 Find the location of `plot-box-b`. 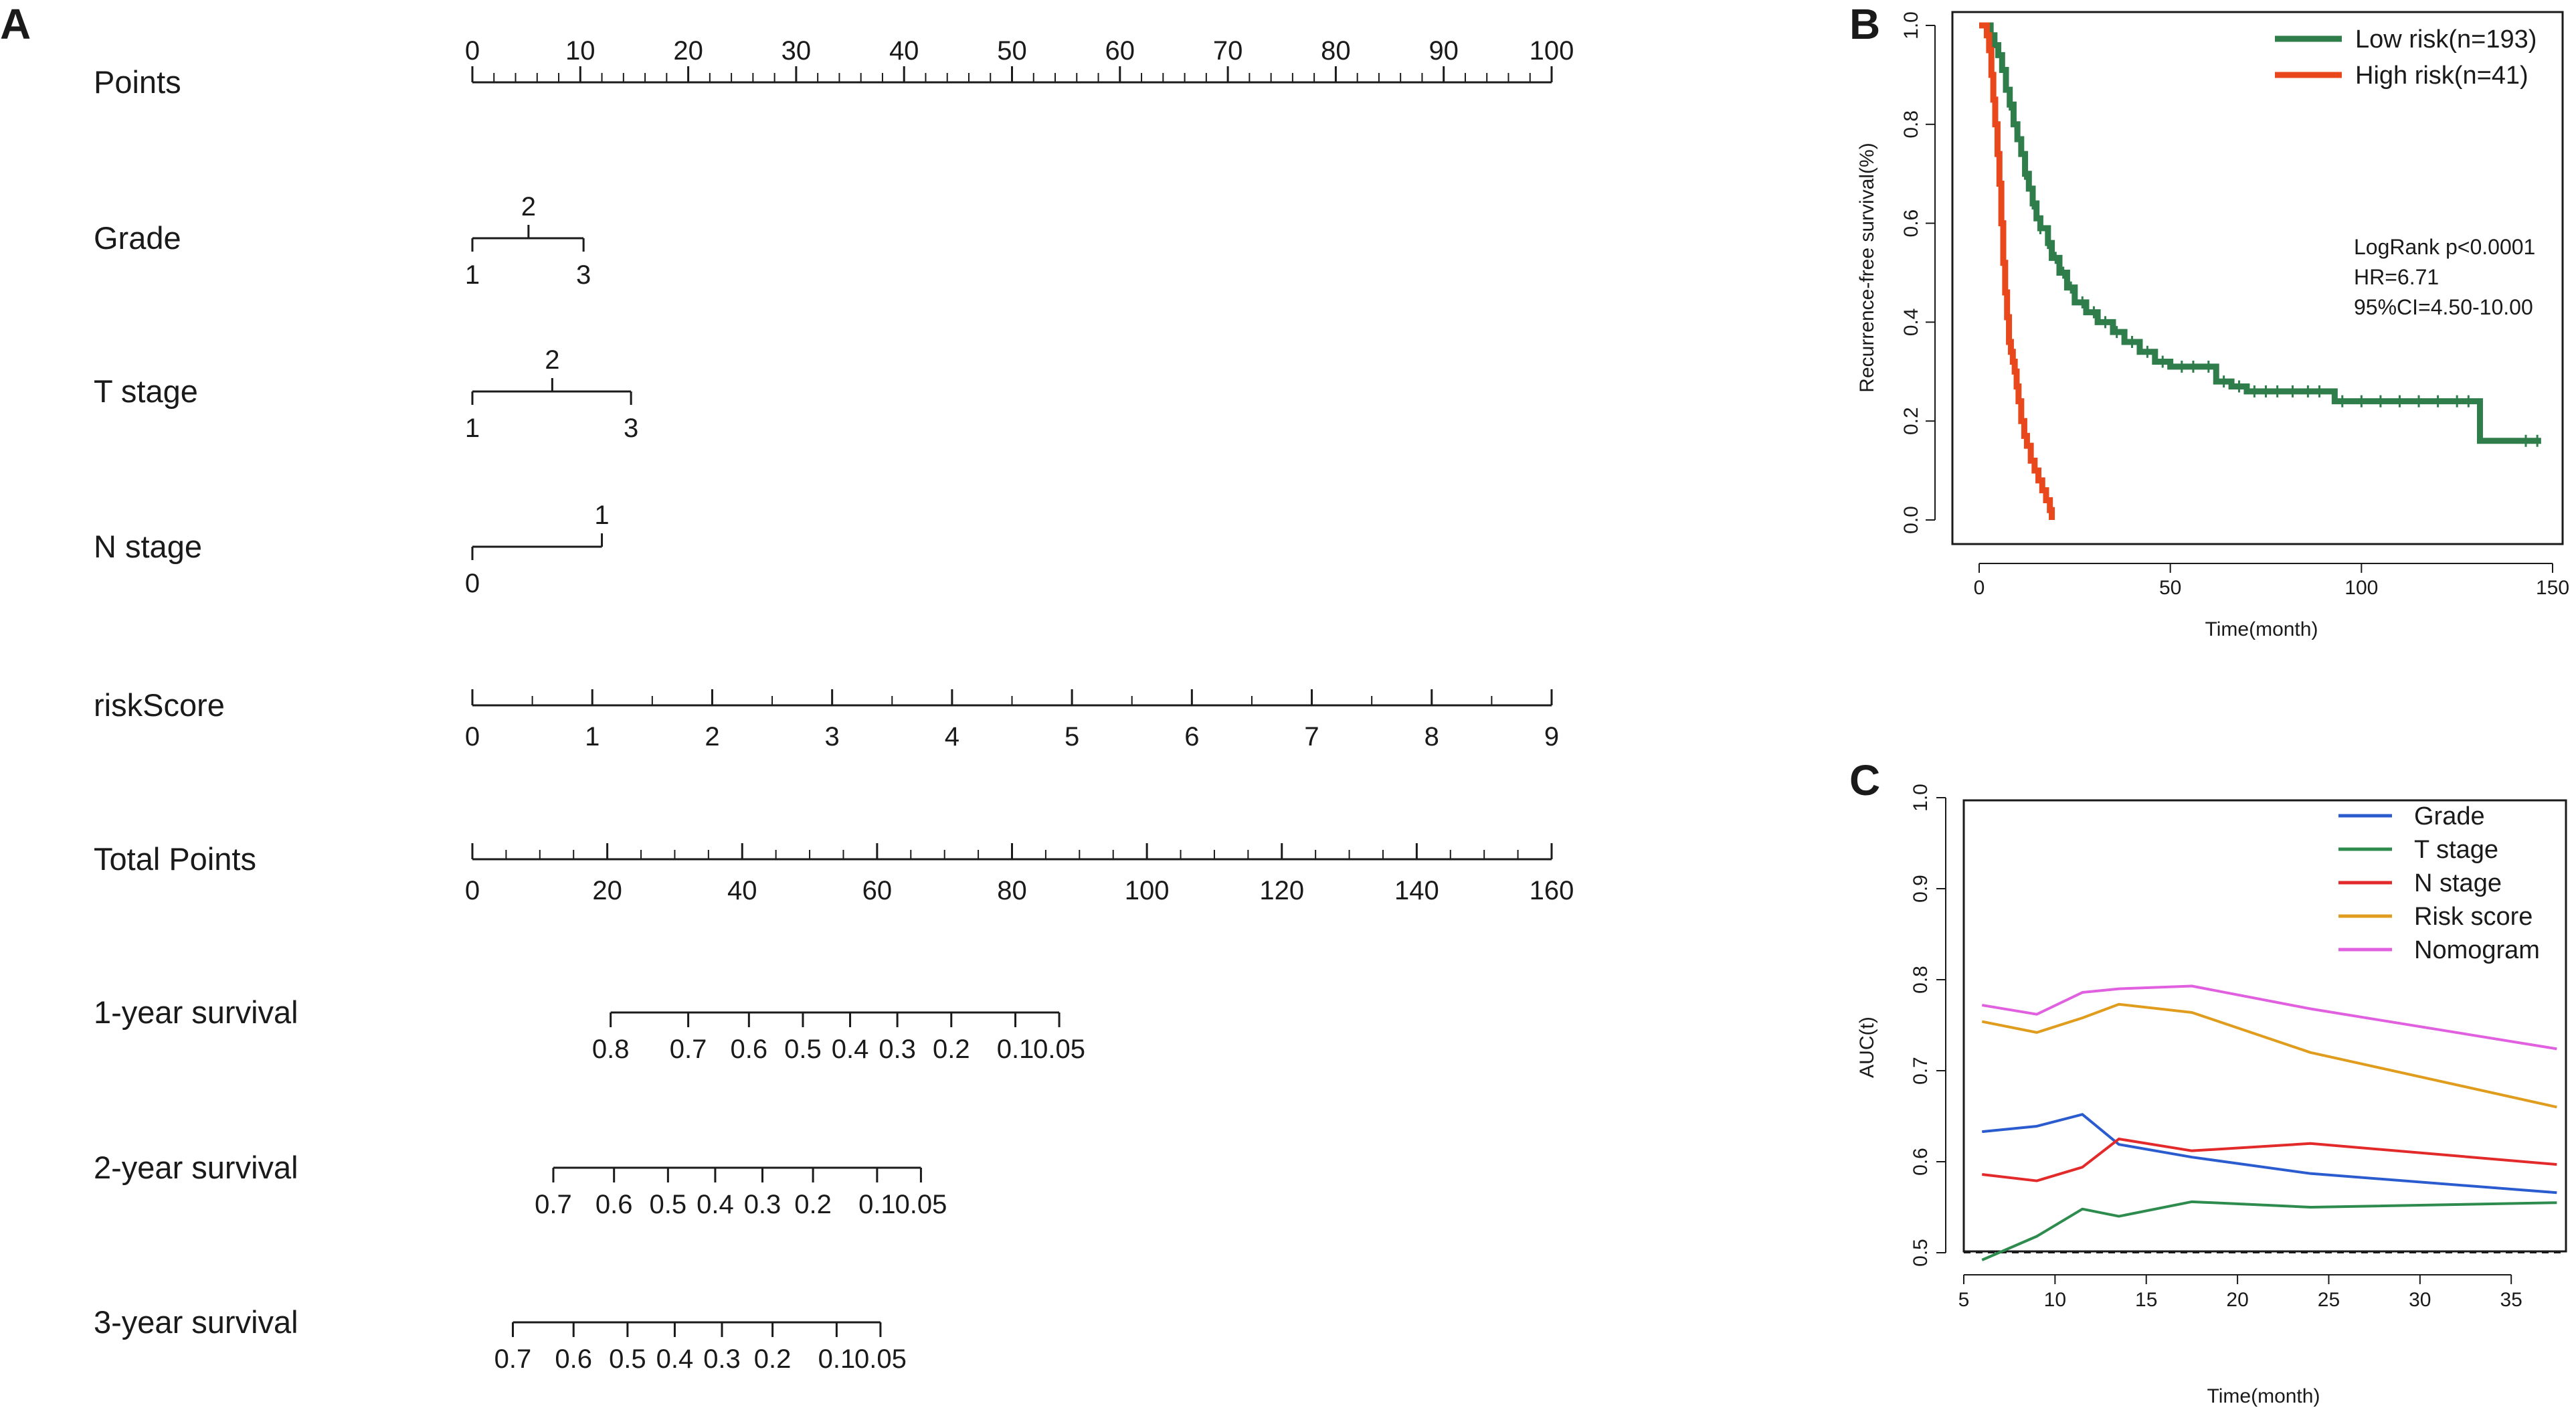

plot-box-b is located at coordinates (2257, 278).